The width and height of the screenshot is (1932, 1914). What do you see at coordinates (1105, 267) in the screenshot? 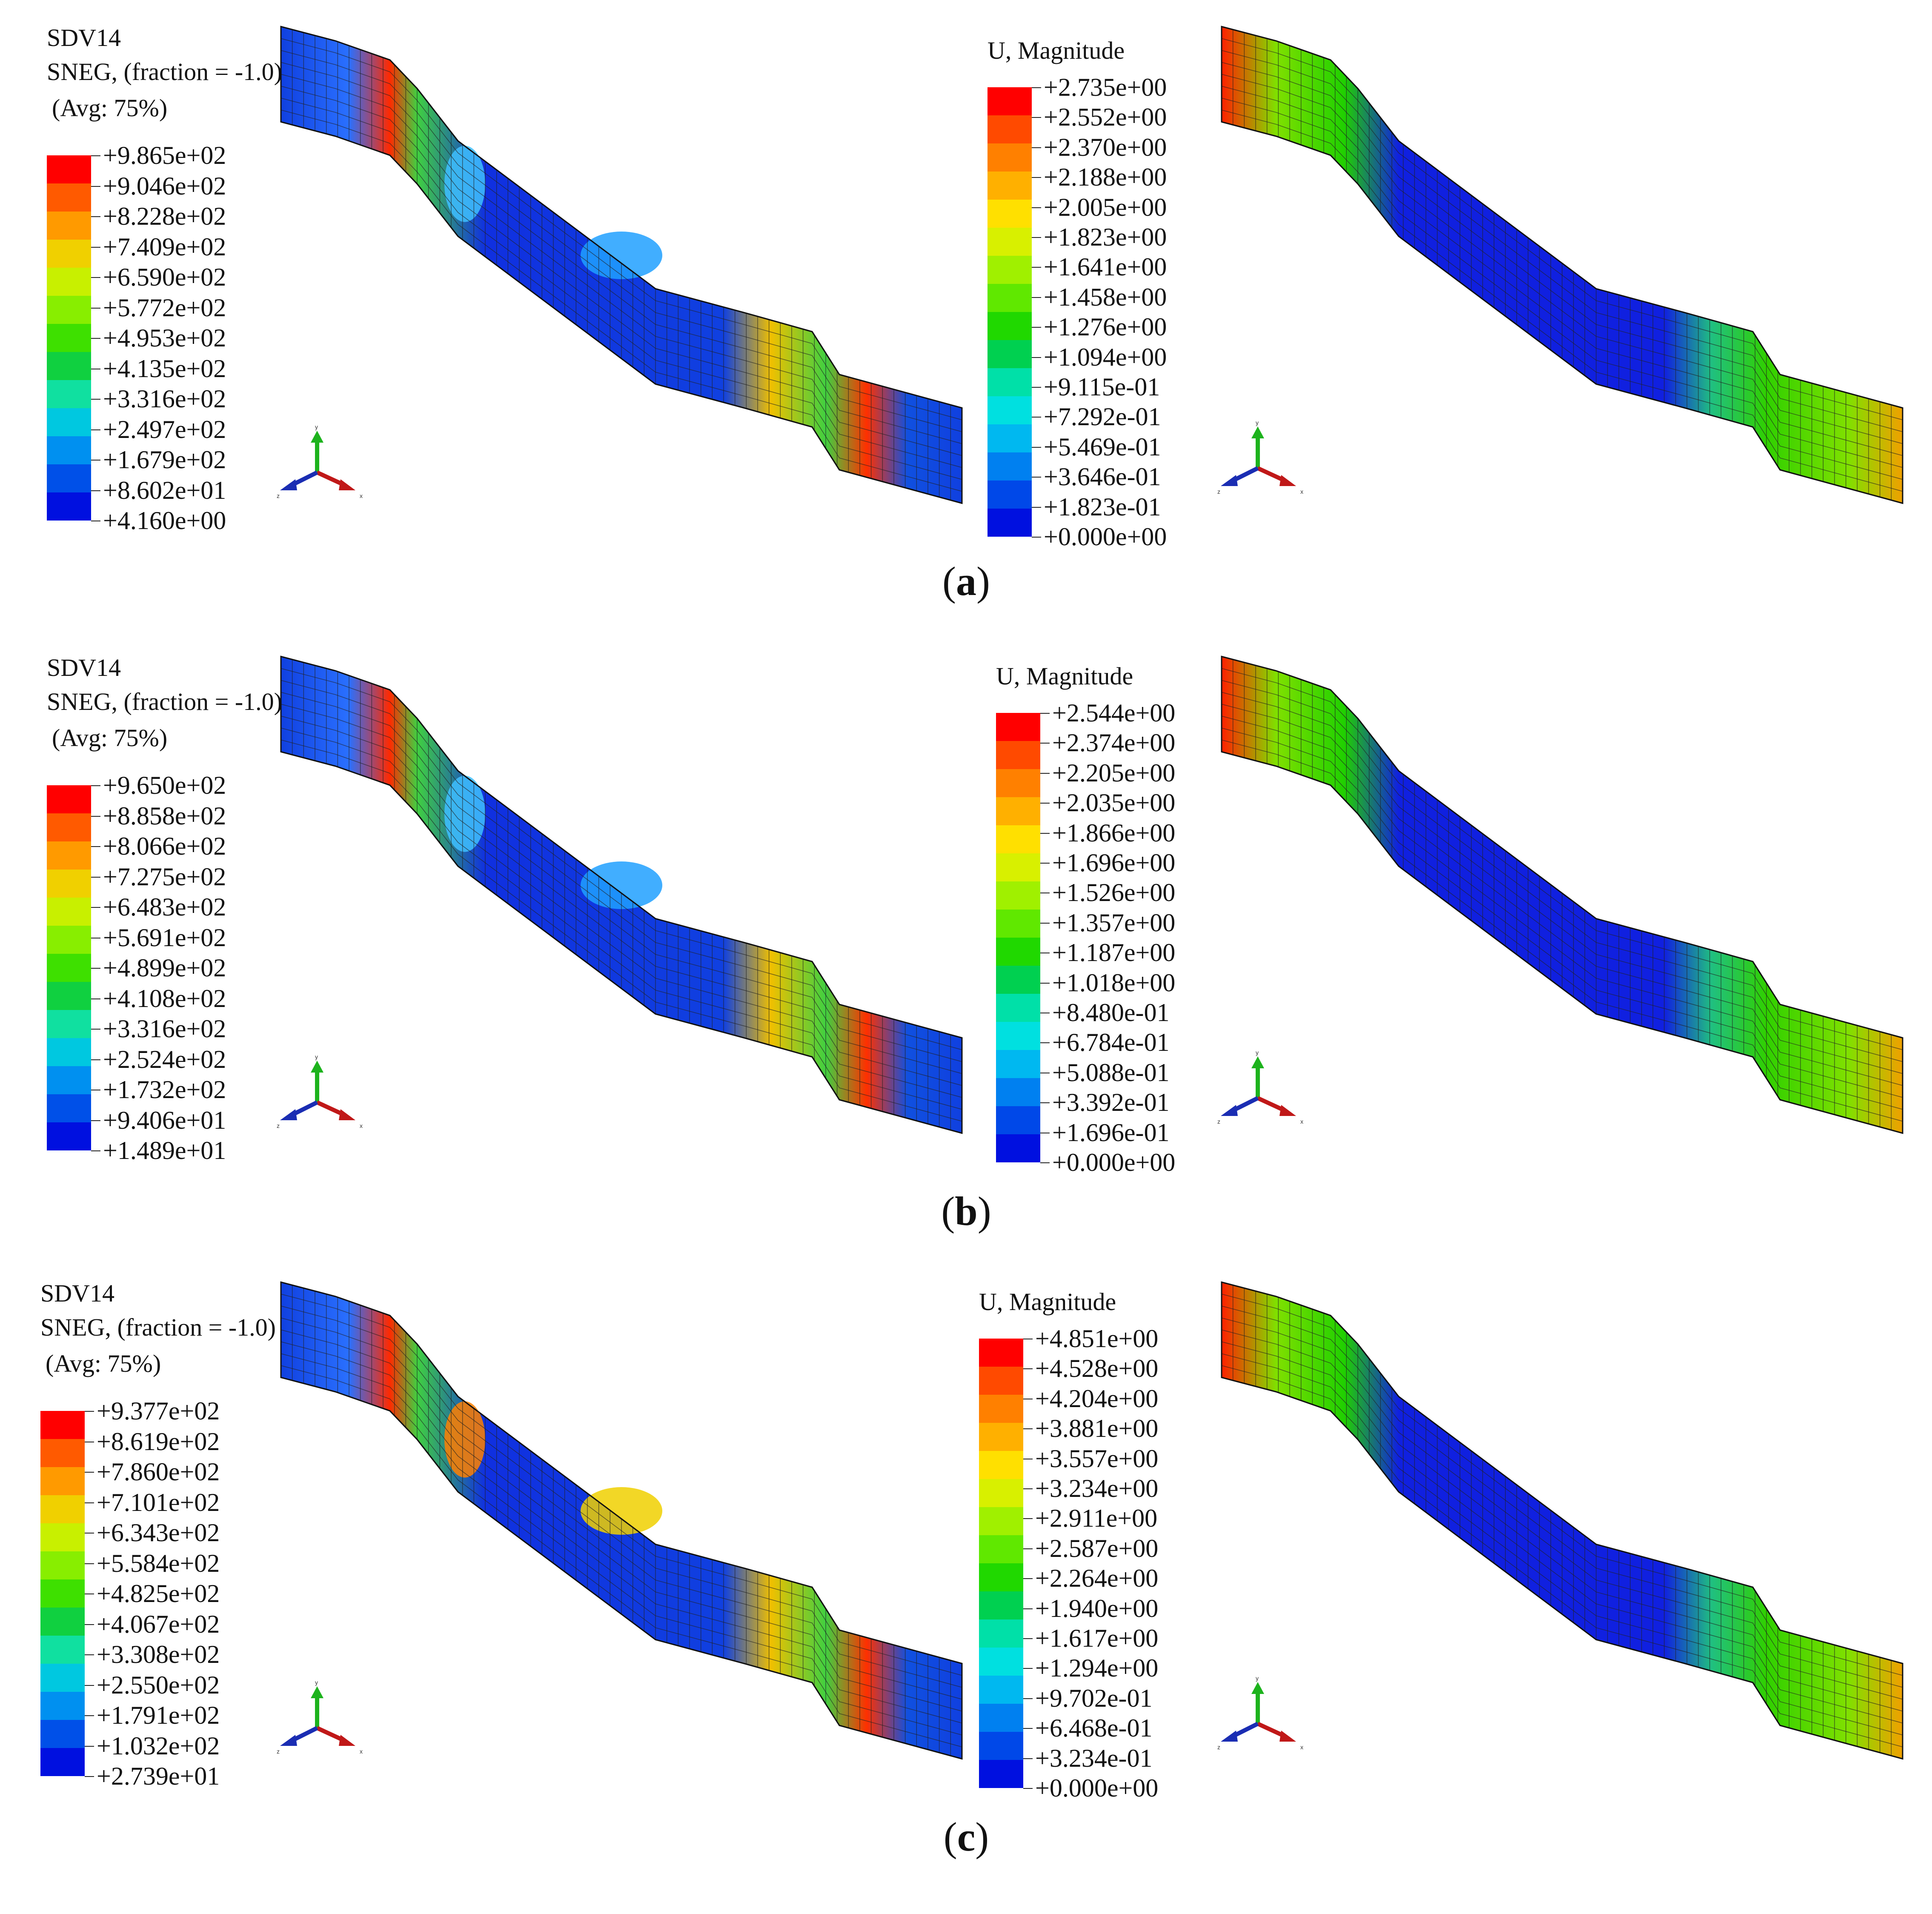
I see `displacement-color-scale-value: +1.641e+00` at bounding box center [1105, 267].